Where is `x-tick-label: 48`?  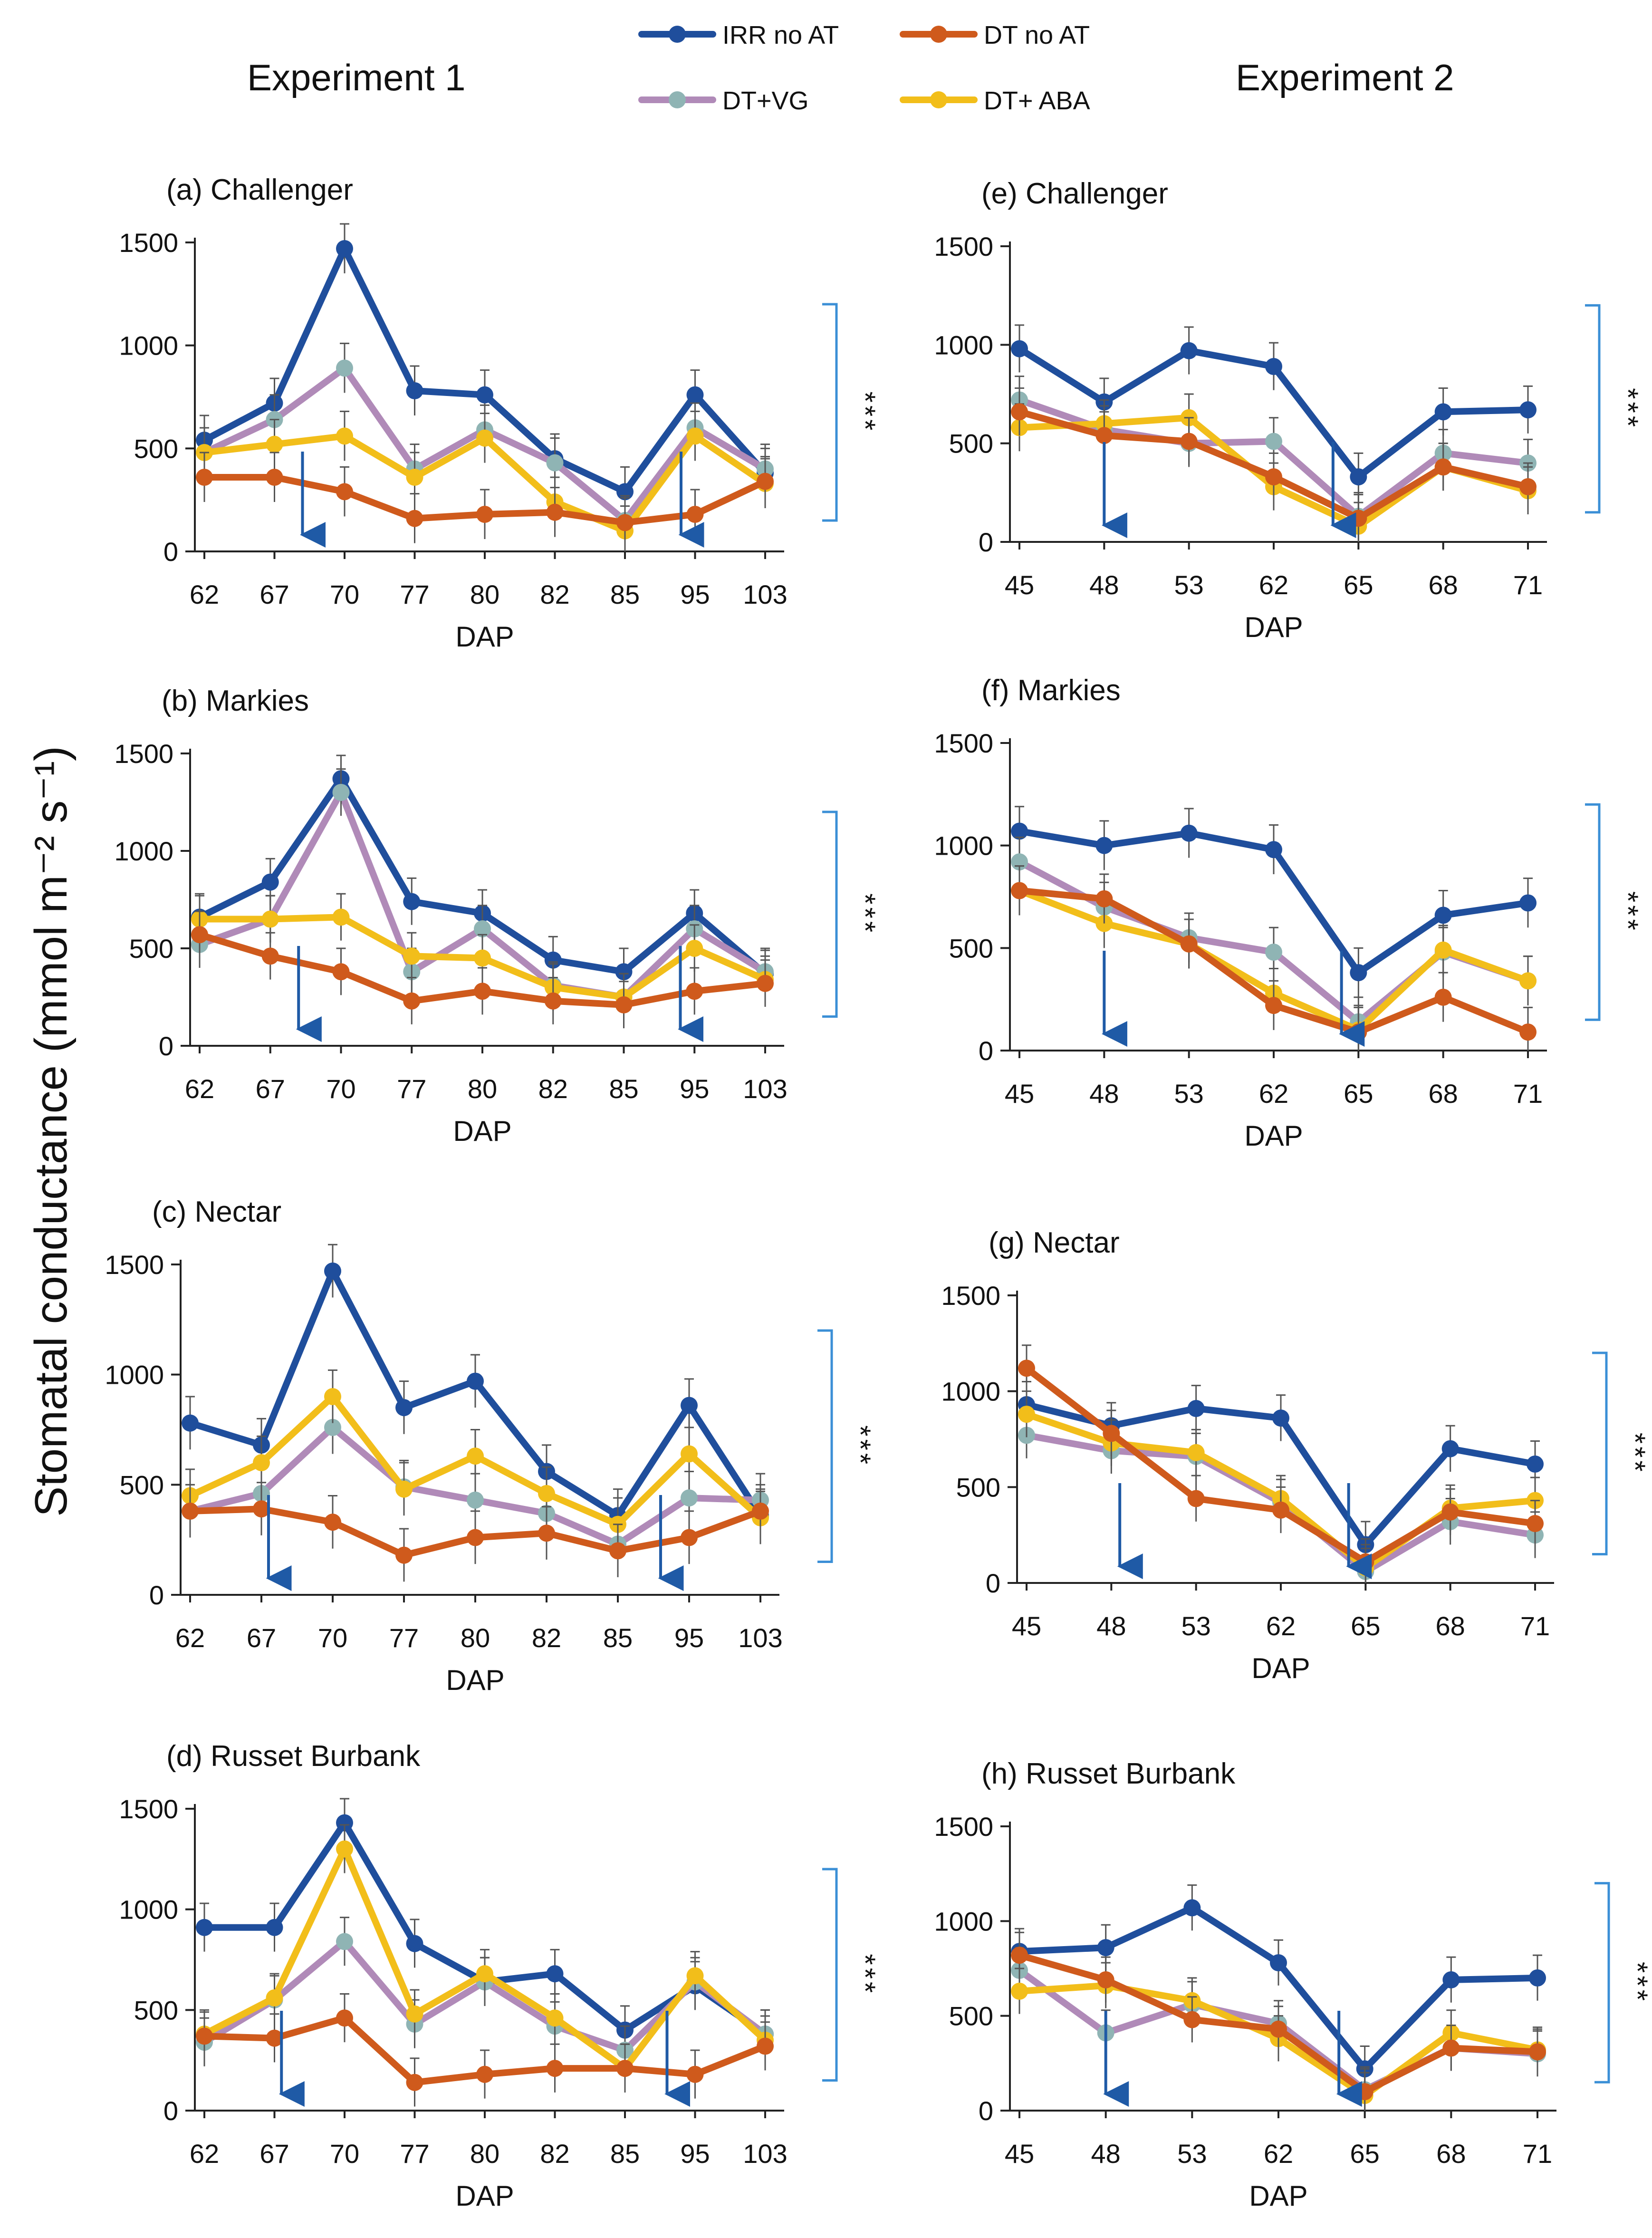
x-tick-label: 48 is located at coordinates (1104, 1094).